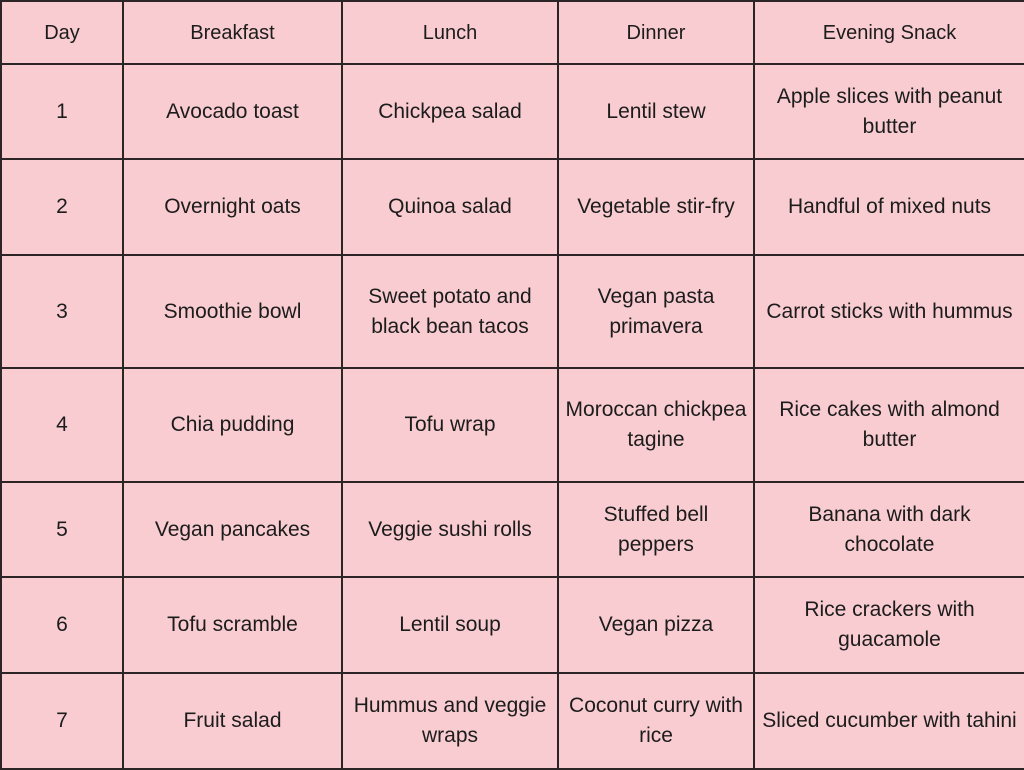  Describe the element at coordinates (62, 207) in the screenshot. I see `cell-day: 2` at that location.